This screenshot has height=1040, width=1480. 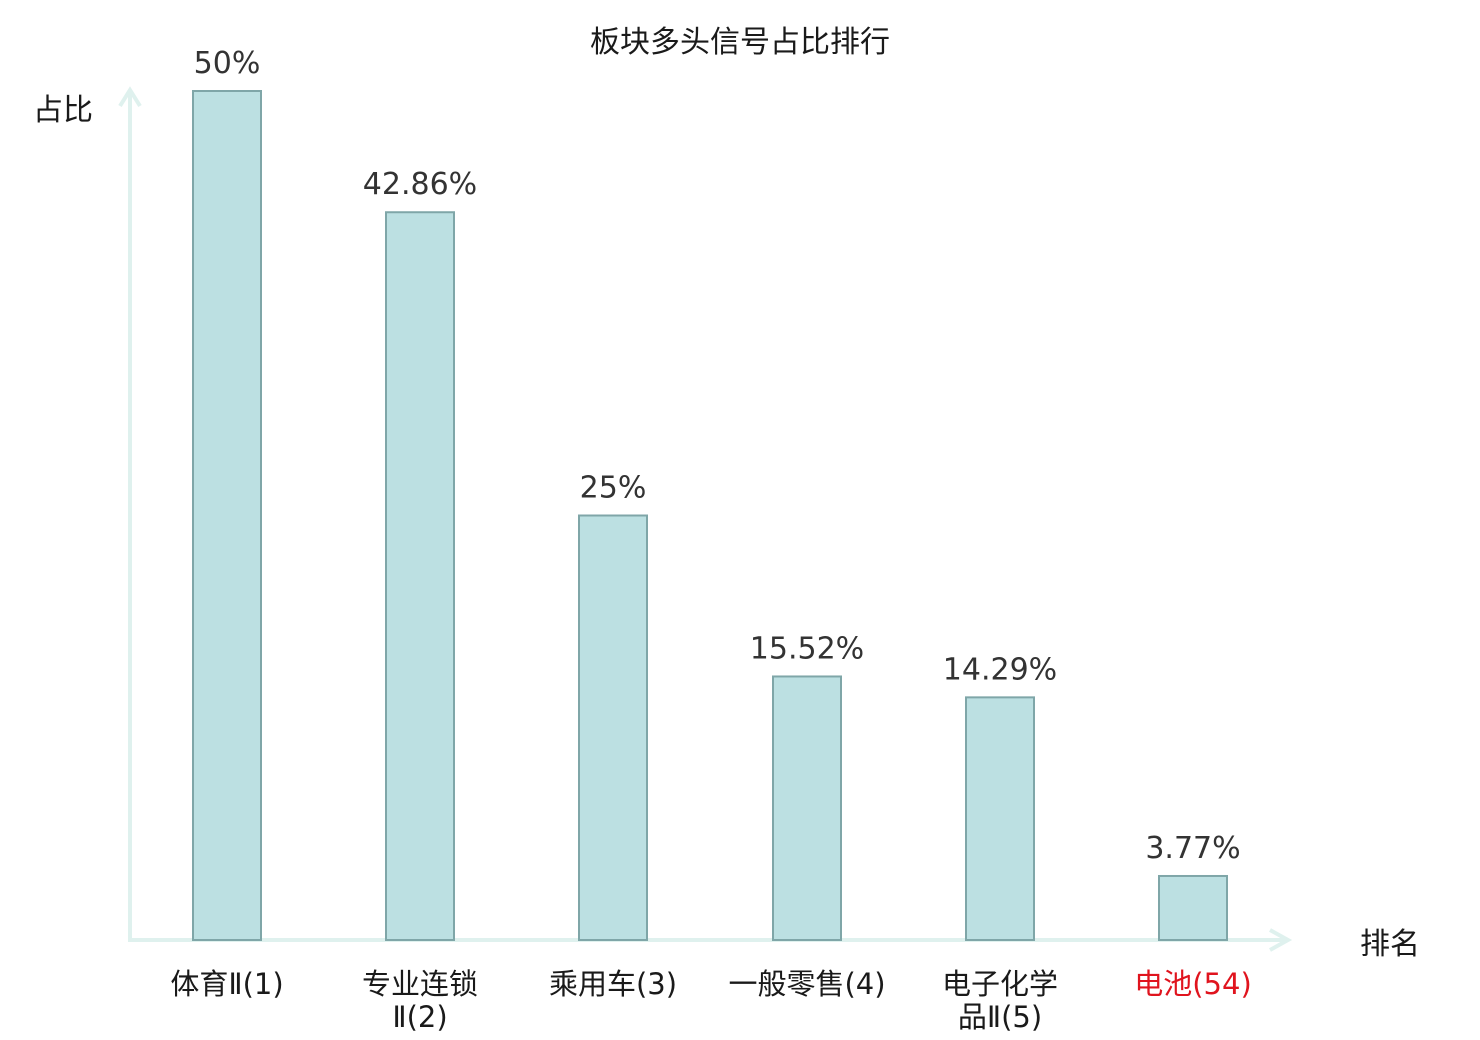 What do you see at coordinates (419, 1017) in the screenshot?
I see `category-label-line: Ⅱ(2)` at bounding box center [419, 1017].